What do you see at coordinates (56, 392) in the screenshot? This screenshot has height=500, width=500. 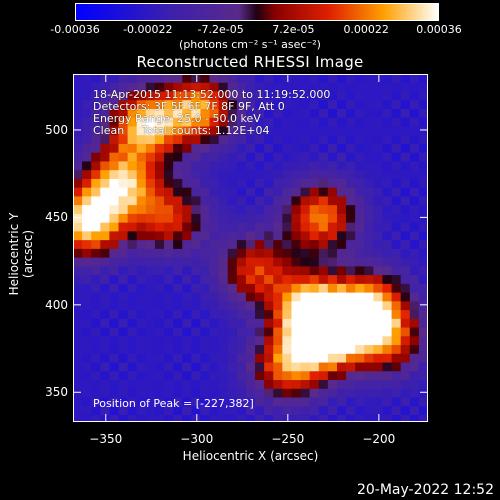 I see `y-tick-label: 350` at bounding box center [56, 392].